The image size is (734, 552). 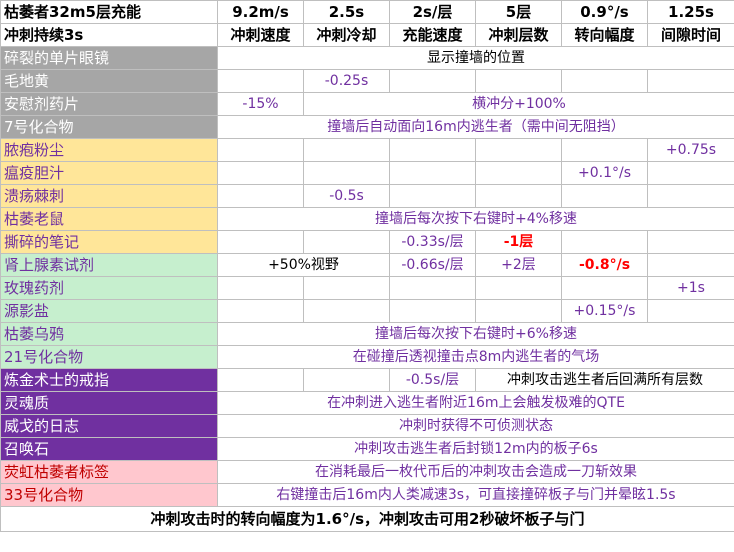 What do you see at coordinates (367, 311) in the screenshot?
I see `table-row: 源影盐 +0.15°/s` at bounding box center [367, 311].